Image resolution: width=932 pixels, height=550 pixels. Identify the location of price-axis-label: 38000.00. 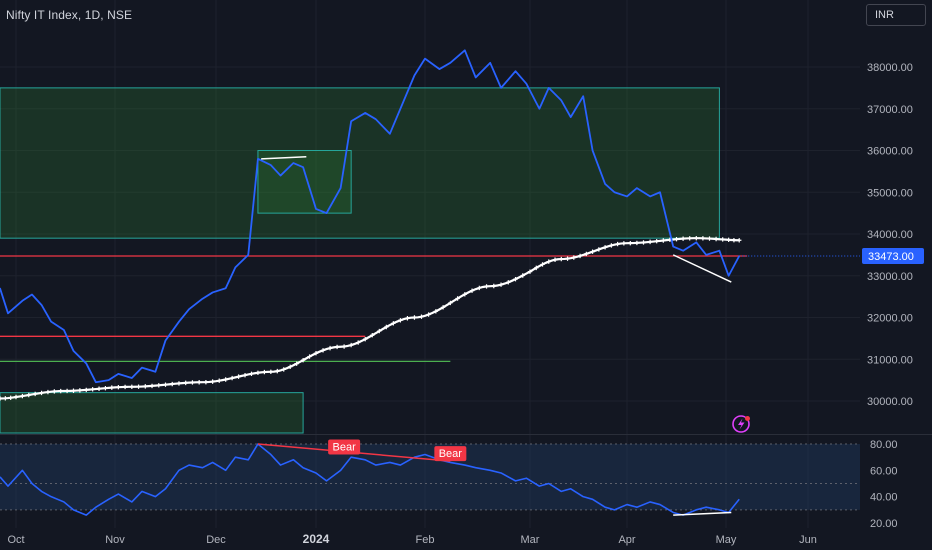
(890, 68).